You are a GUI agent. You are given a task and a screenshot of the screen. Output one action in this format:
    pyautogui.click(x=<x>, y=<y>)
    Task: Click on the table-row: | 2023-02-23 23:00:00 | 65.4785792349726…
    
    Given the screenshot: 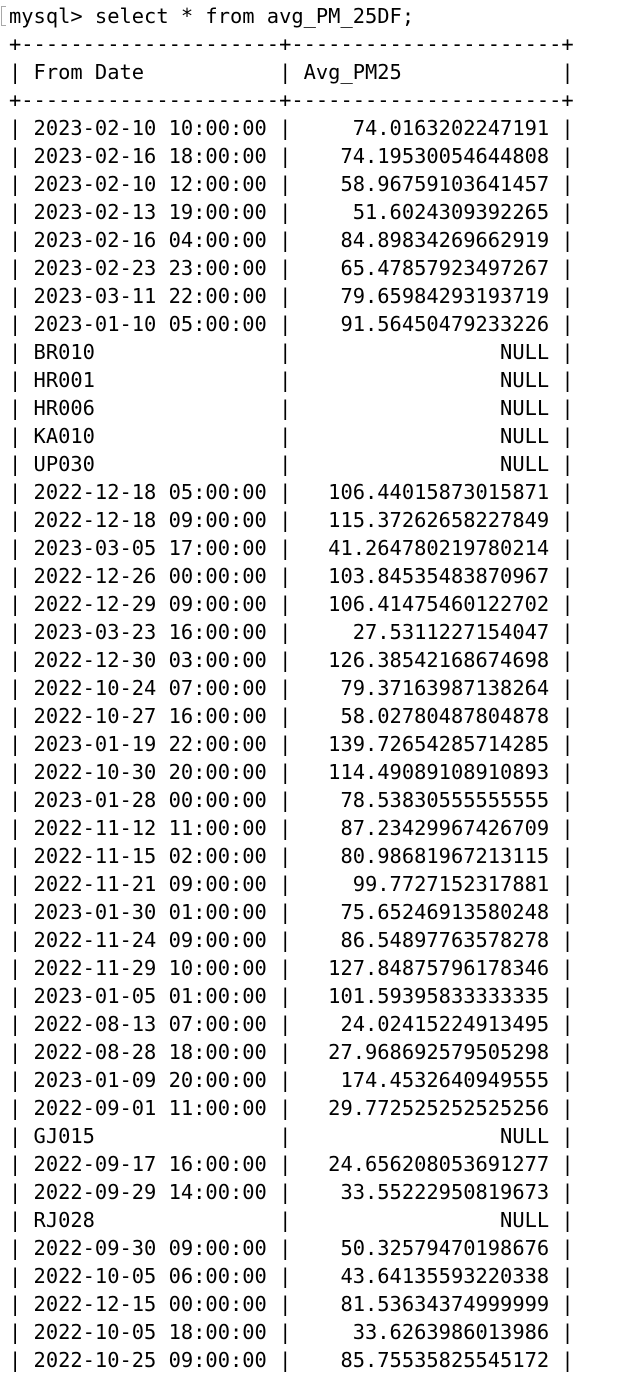 What is the action you would take?
    pyautogui.click(x=291, y=268)
    